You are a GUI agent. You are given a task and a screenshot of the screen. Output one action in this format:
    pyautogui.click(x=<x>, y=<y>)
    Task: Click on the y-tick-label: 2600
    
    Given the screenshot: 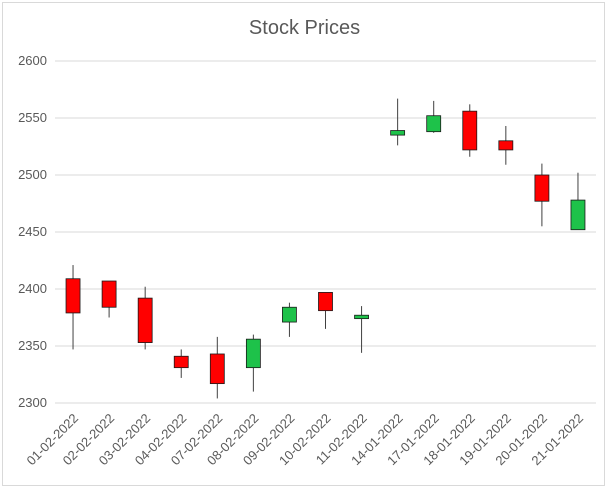 What is the action you would take?
    pyautogui.click(x=32, y=60)
    